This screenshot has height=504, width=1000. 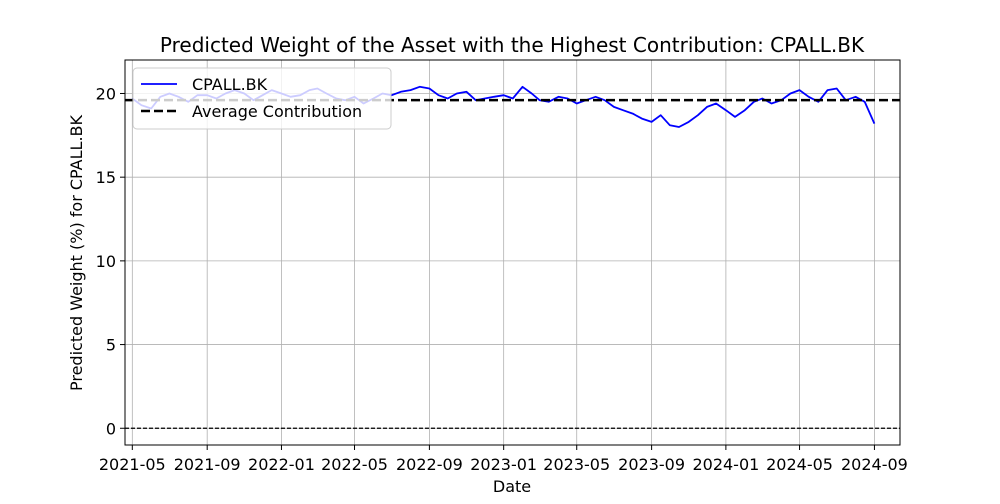 I want to click on x-tick-label: 2021-09, so click(x=207, y=464).